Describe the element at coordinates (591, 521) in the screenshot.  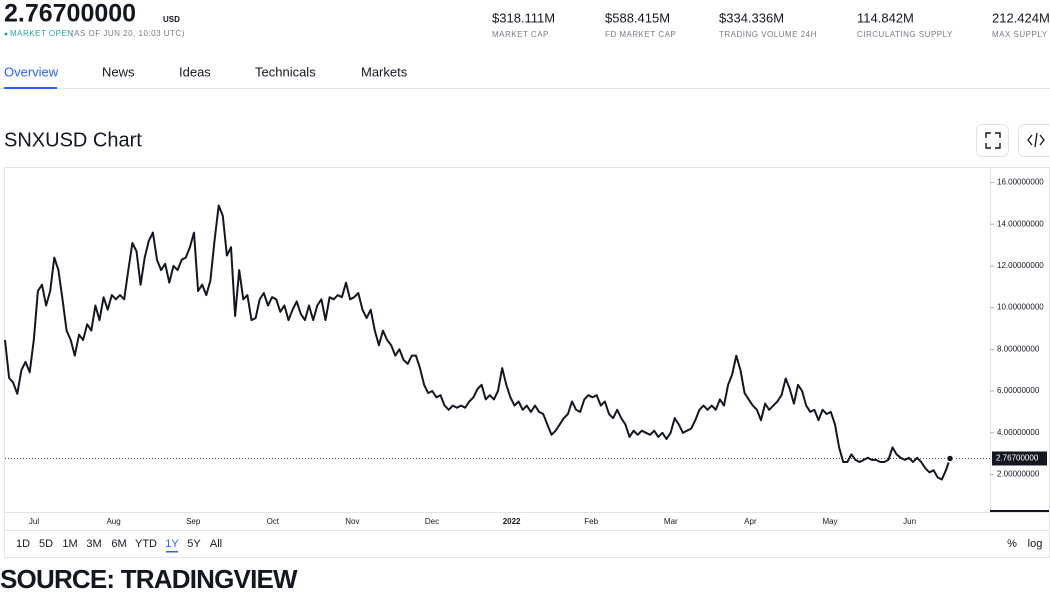
I see `x-tick-label: Feb` at that location.